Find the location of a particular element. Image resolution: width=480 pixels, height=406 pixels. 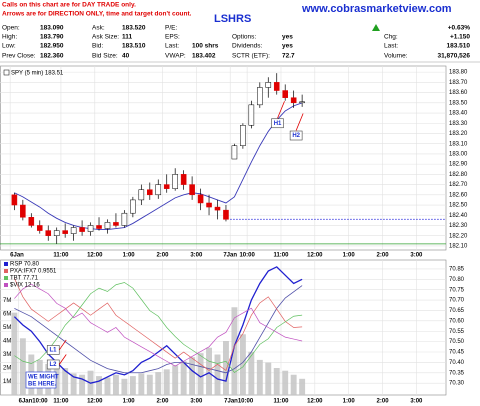

legend-text: TBT 77.71 is located at coordinates (24, 279).